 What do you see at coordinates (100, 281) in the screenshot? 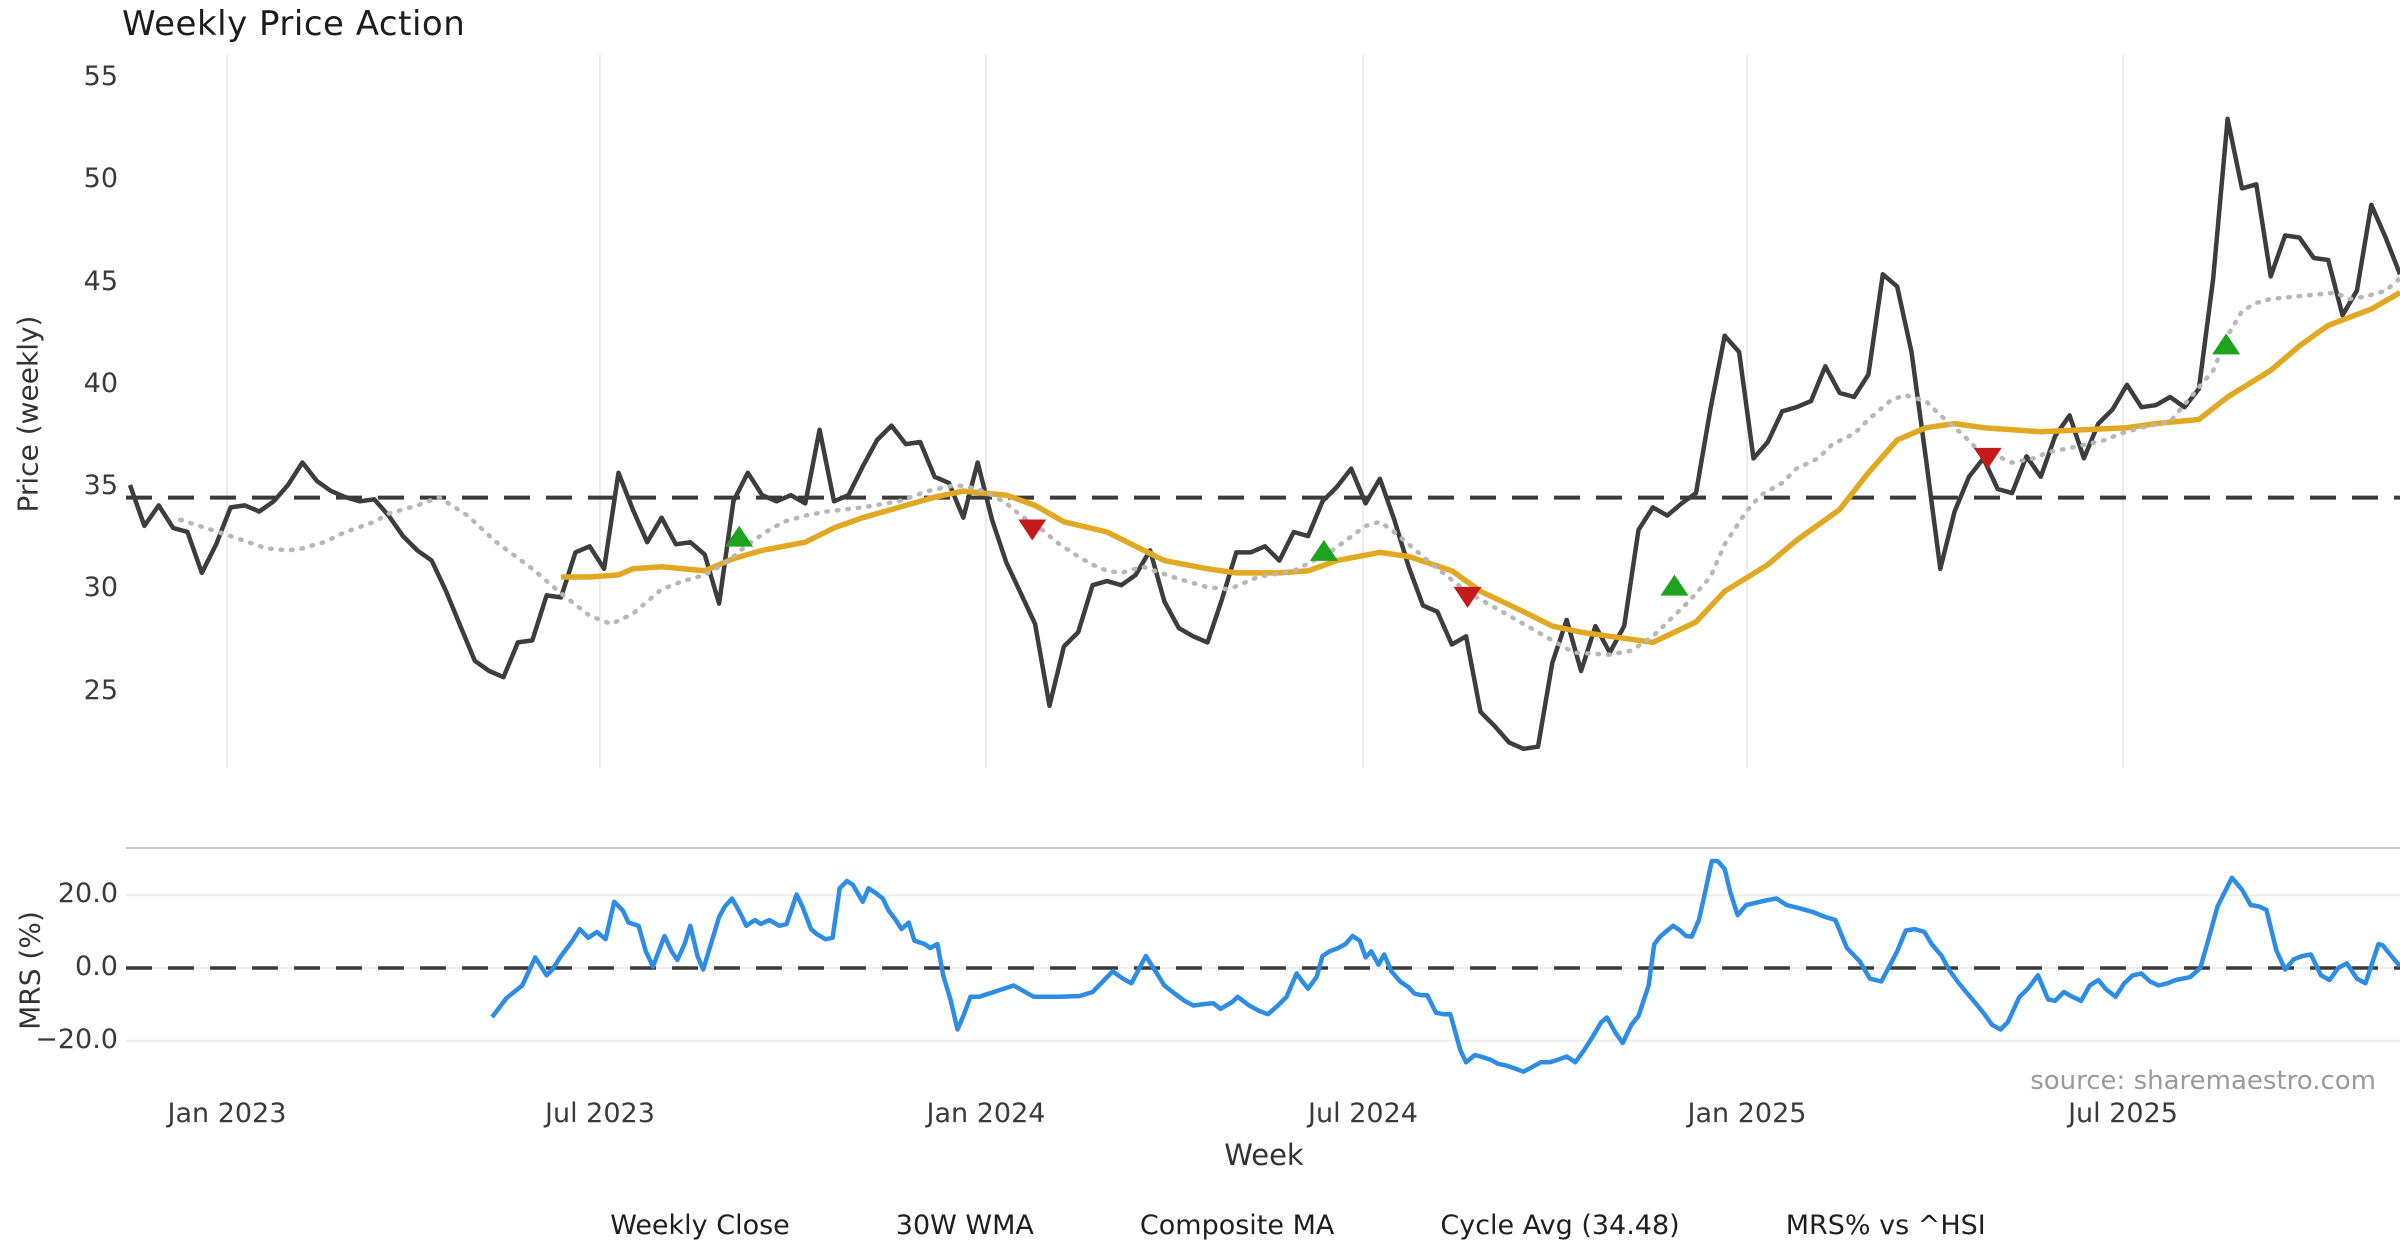
I see `price-tick-label: 45` at bounding box center [100, 281].